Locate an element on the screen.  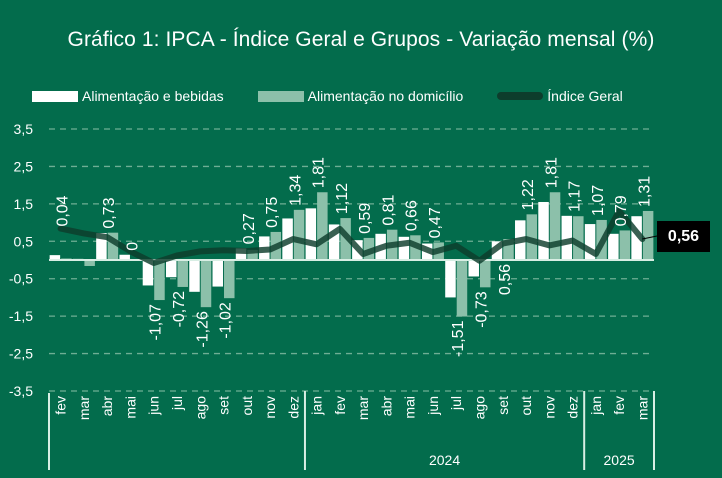
legend-label: Alimentação e bebidas is located at coordinates (153, 96).